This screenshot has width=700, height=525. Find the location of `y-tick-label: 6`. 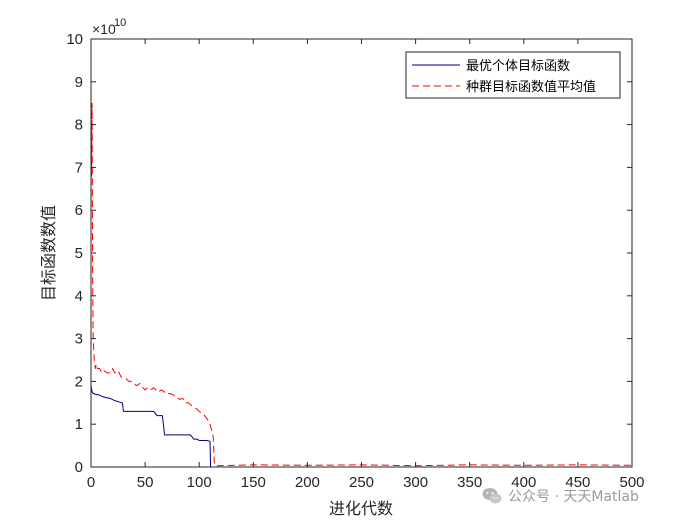

y-tick-label: 6 is located at coordinates (79, 210).